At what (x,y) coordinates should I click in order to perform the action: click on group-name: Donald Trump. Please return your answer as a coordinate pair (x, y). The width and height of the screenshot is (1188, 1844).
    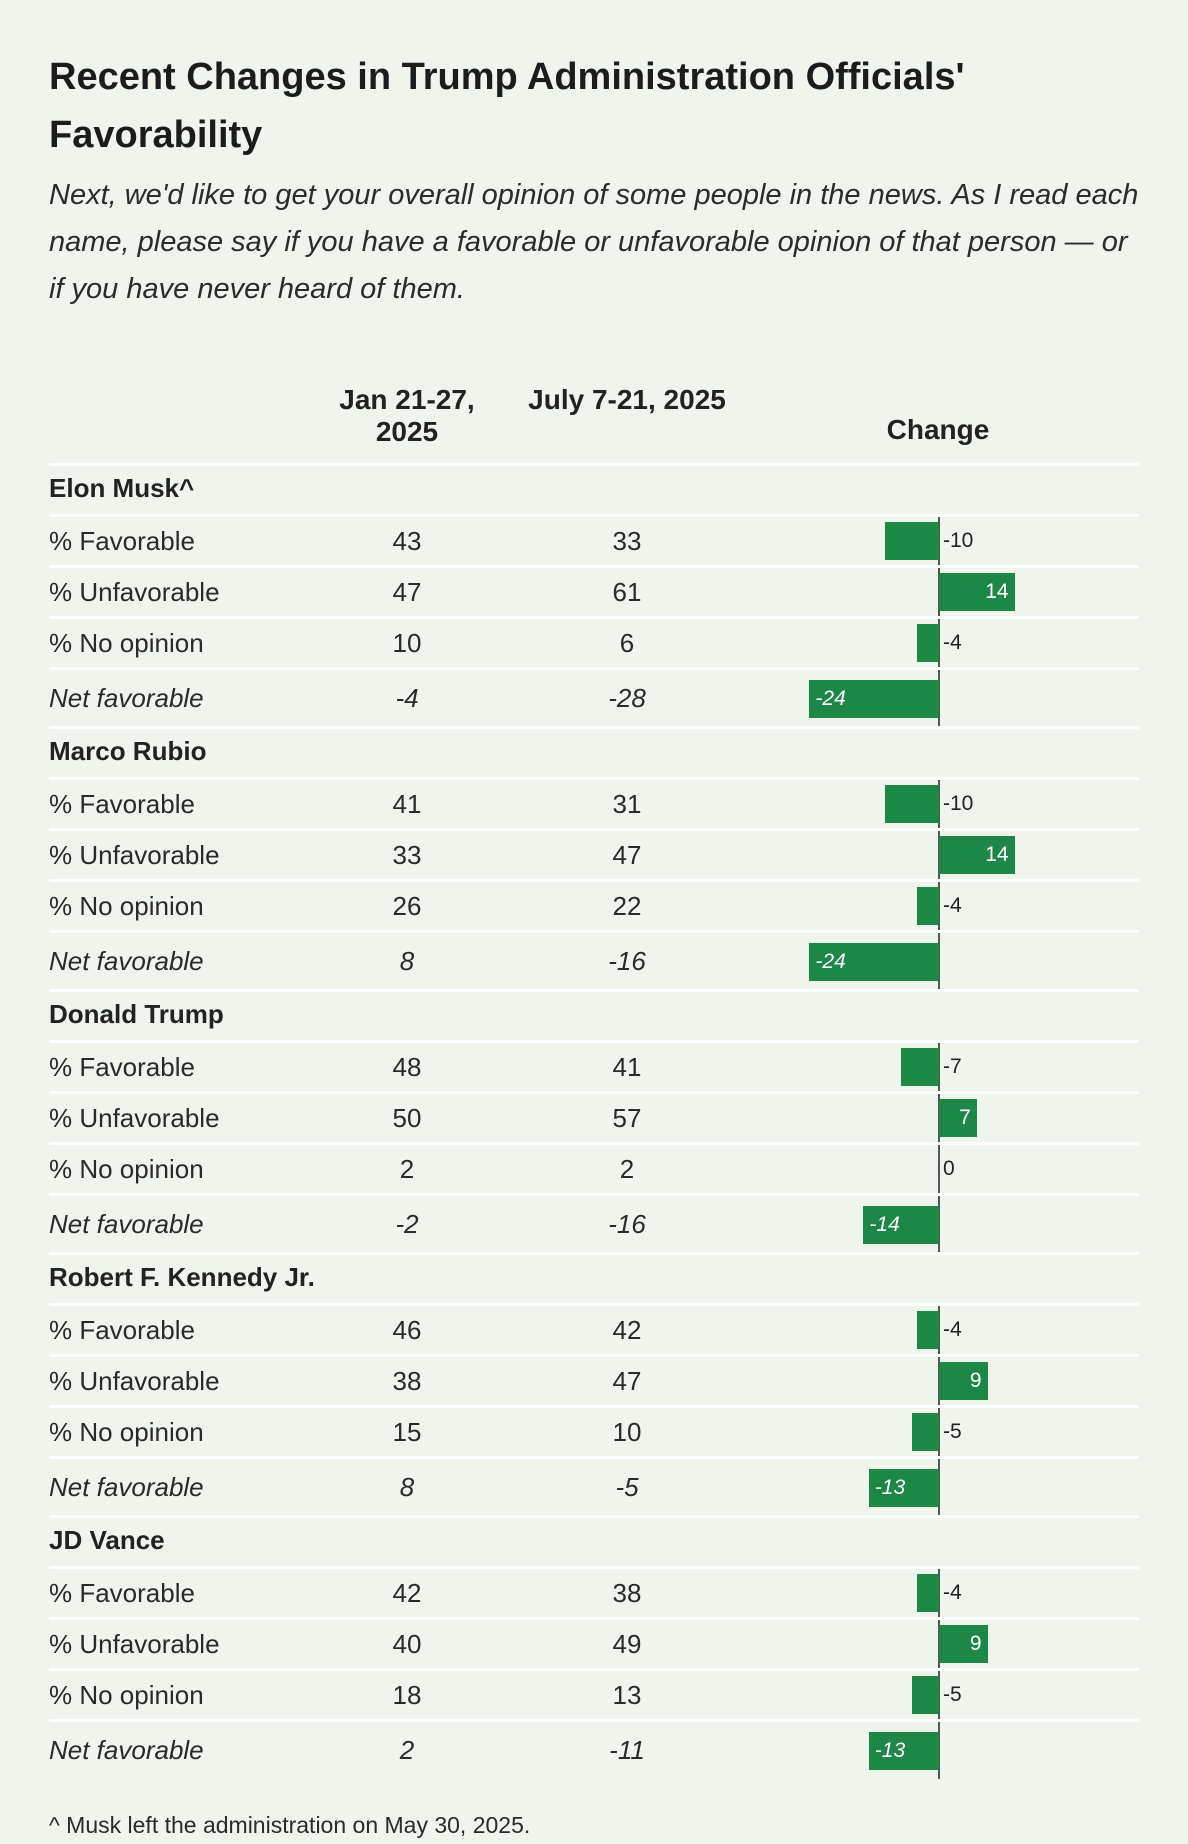
    Looking at the image, I should click on (136, 1014).